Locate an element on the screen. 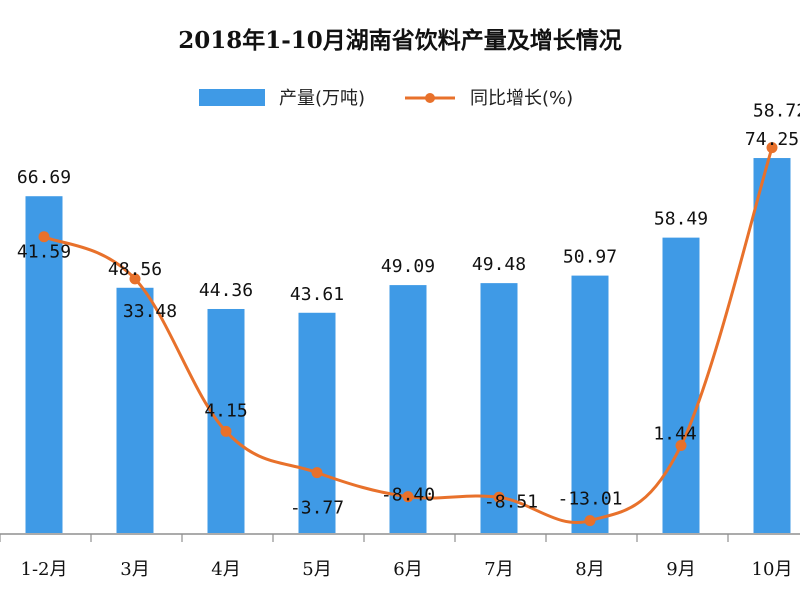 The image size is (800, 600). growth-value-label: 1.44 is located at coordinates (674, 434).